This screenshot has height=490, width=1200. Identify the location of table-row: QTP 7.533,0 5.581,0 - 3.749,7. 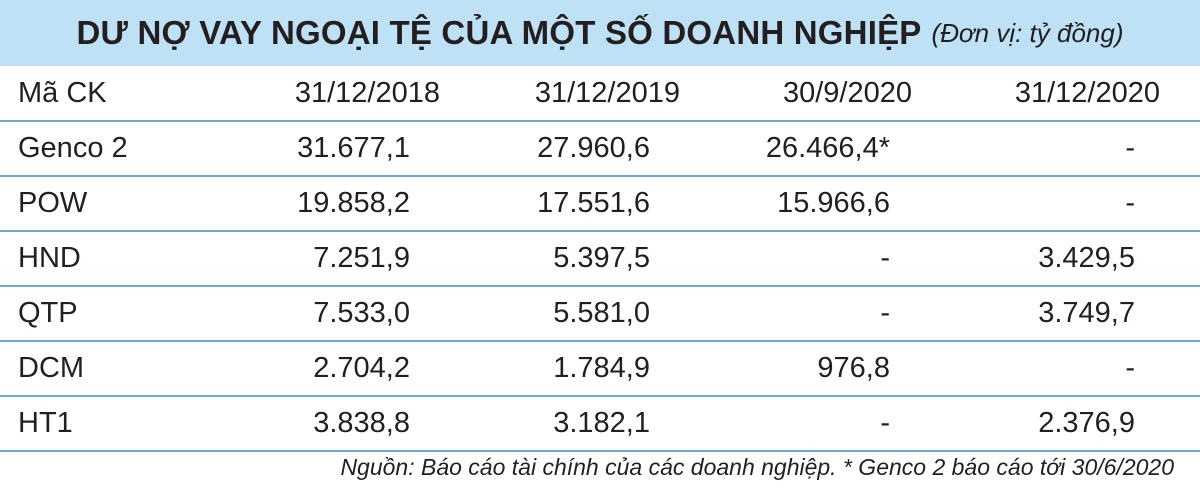
(600, 314).